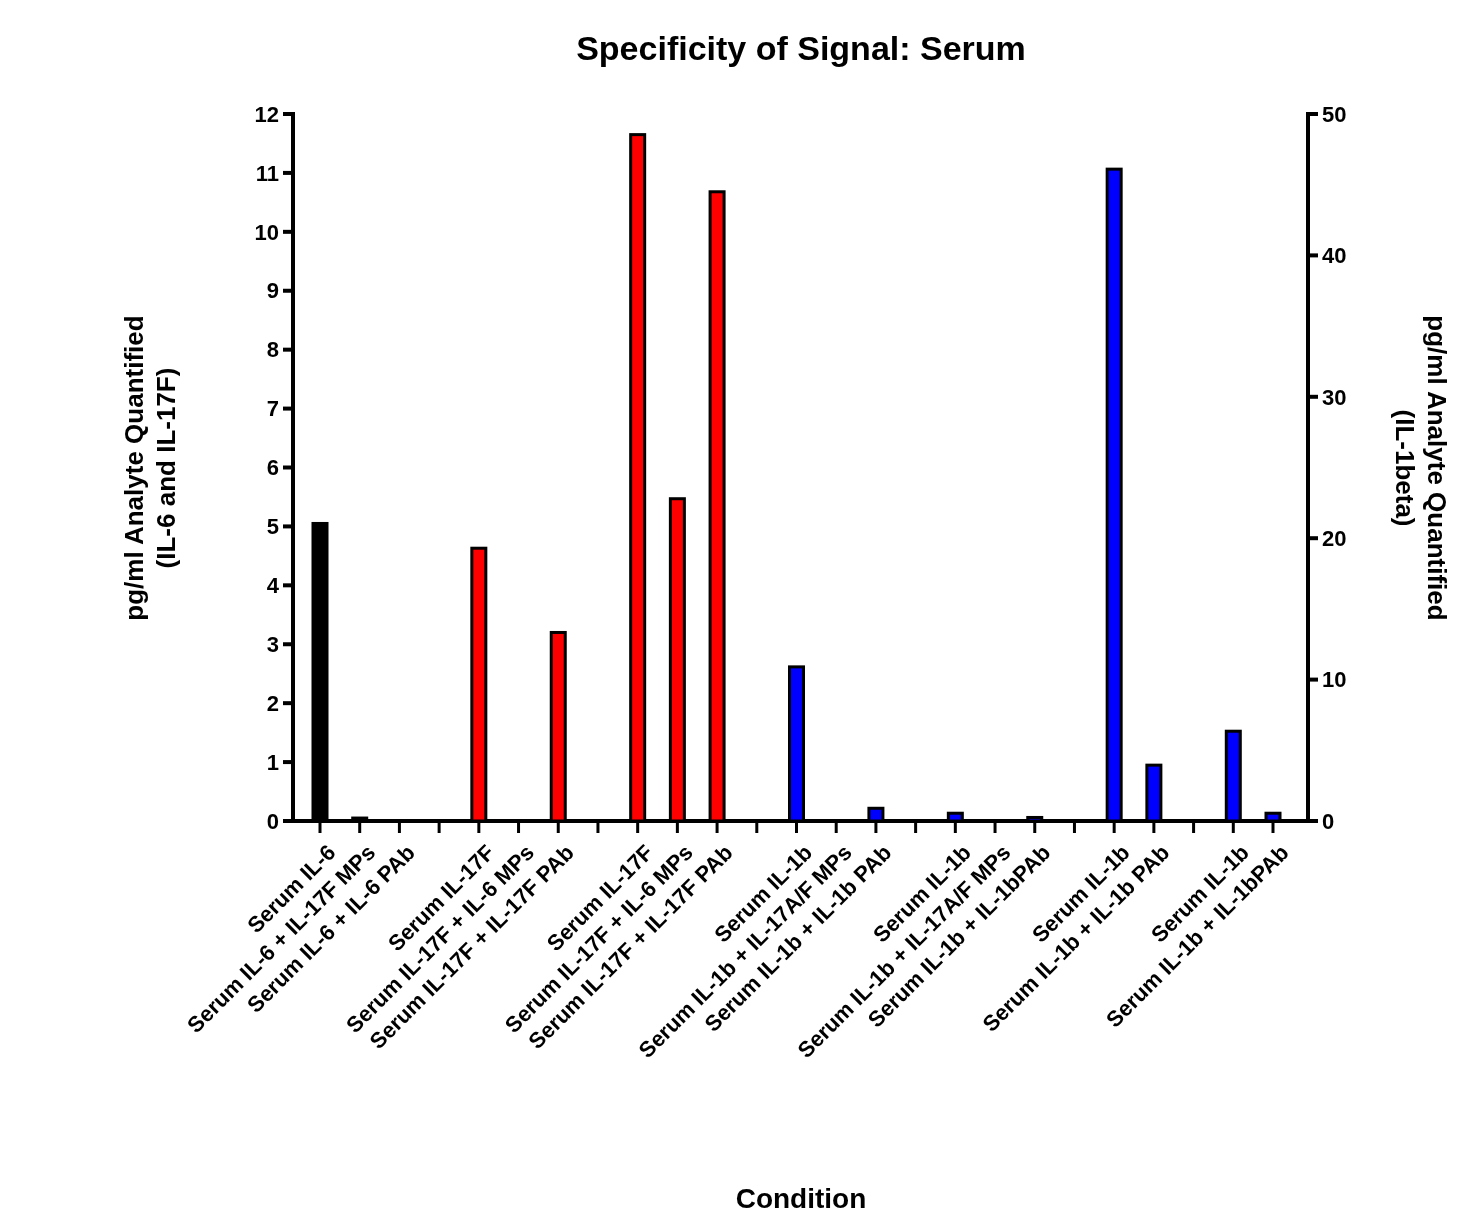  I want to click on x-axis-title: Condition, so click(801, 1198).